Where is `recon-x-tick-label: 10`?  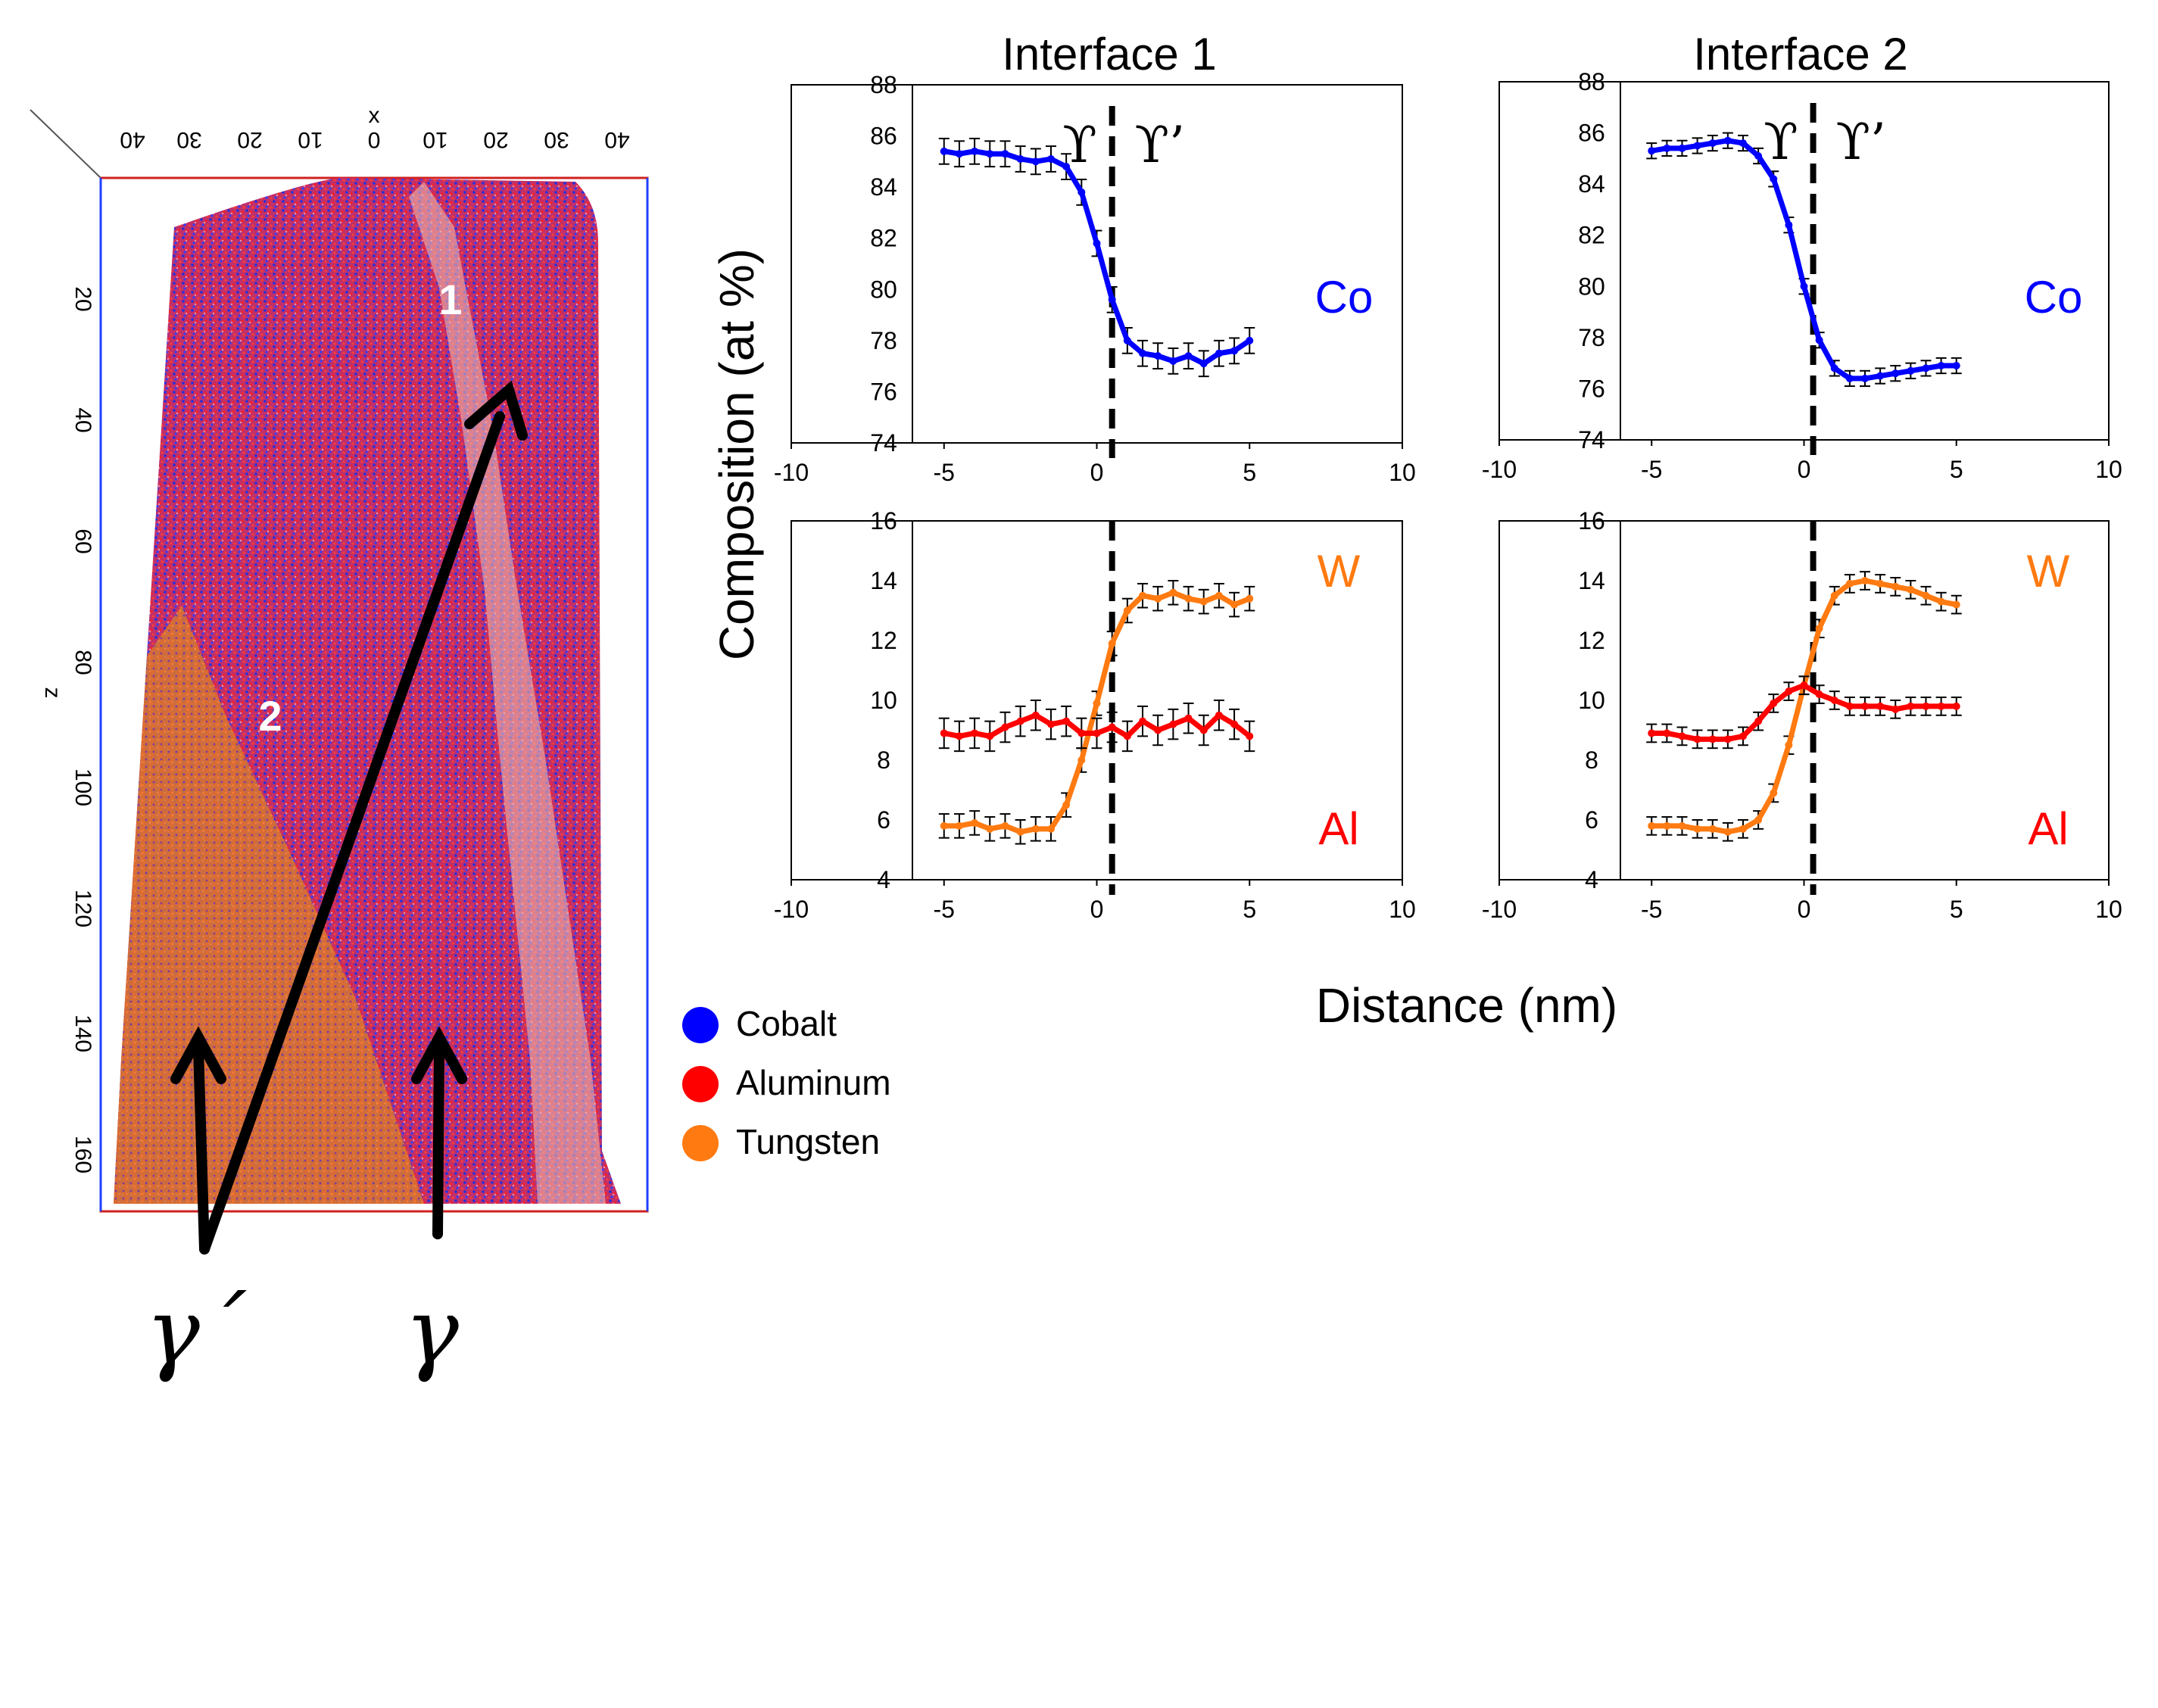
recon-x-tick-label: 10 is located at coordinates (310, 139).